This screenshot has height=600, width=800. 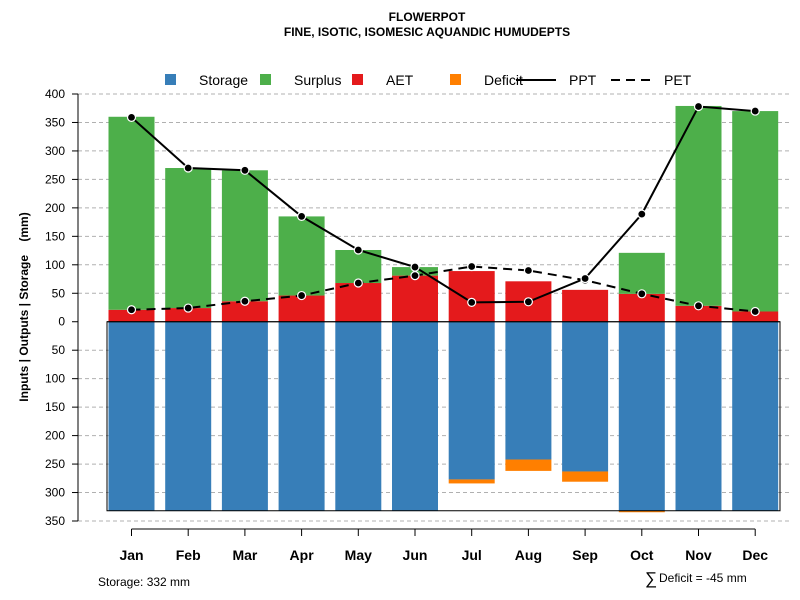 What do you see at coordinates (455, 79) in the screenshot?
I see `legend-swatch-deficit` at bounding box center [455, 79].